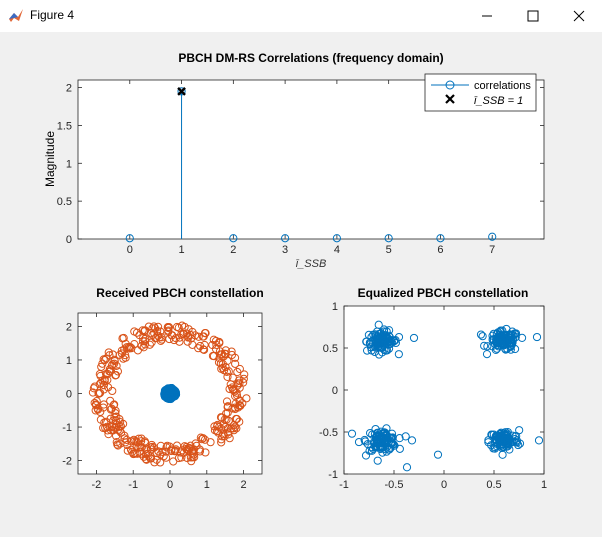 This screenshot has width=602, height=537. Describe the element at coordinates (337, 250) in the screenshot. I see `x-tick-label: 4` at that location.